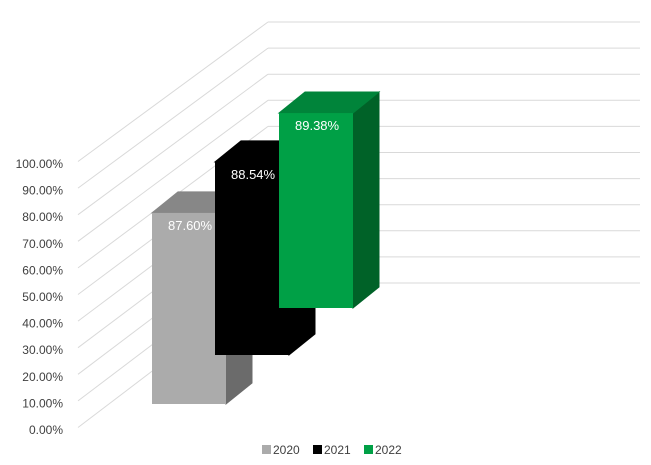 The image size is (651, 465). Describe the element at coordinates (253, 174) in the screenshot. I see `data-label-2021: 88.54%` at that location.